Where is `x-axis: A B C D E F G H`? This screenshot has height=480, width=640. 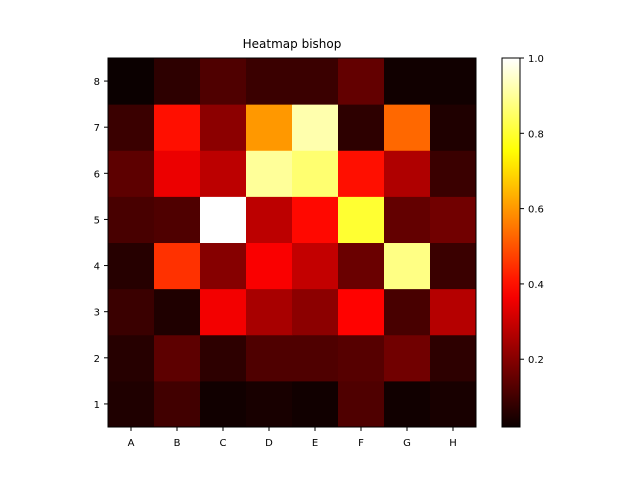
x-axis: A B C D E F G H is located at coordinates (292, 438).